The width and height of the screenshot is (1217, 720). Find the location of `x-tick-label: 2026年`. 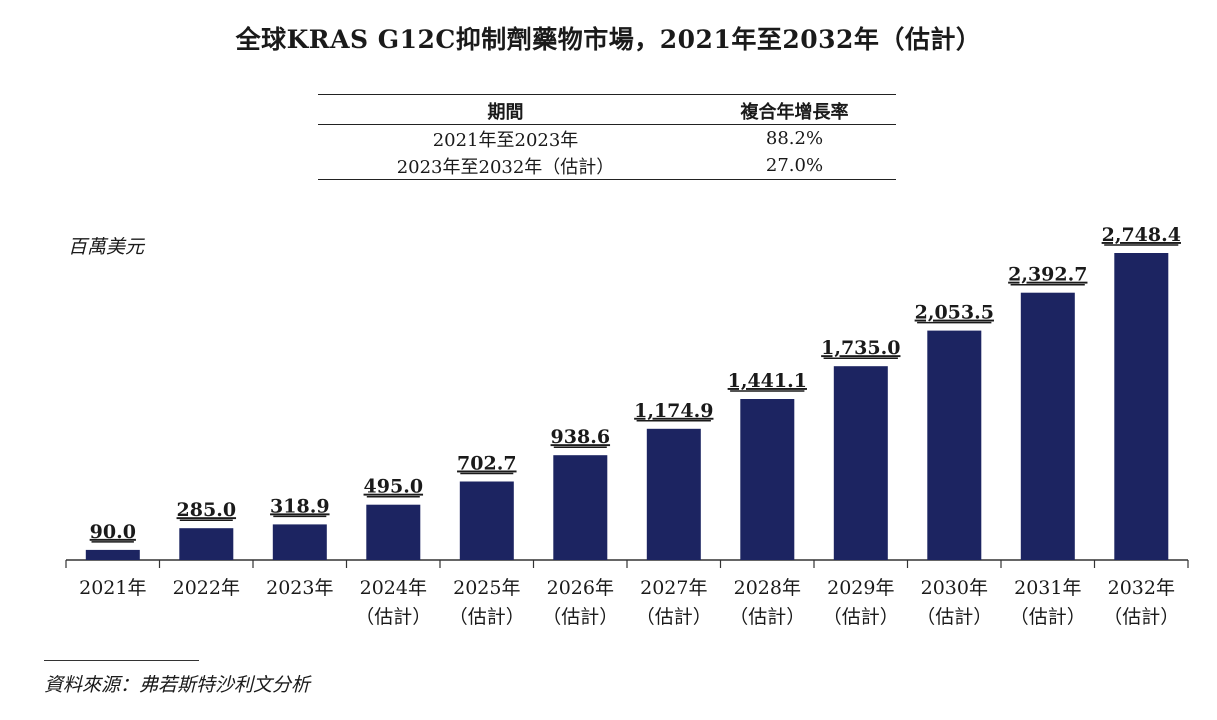

x-tick-label: 2026年 is located at coordinates (580, 588).